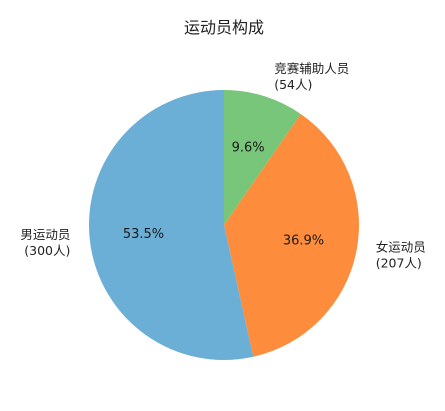 The height and width of the screenshot is (411, 445). Describe the element at coordinates (47, 250) in the screenshot. I see `slice-count-label: (300人)` at that location.